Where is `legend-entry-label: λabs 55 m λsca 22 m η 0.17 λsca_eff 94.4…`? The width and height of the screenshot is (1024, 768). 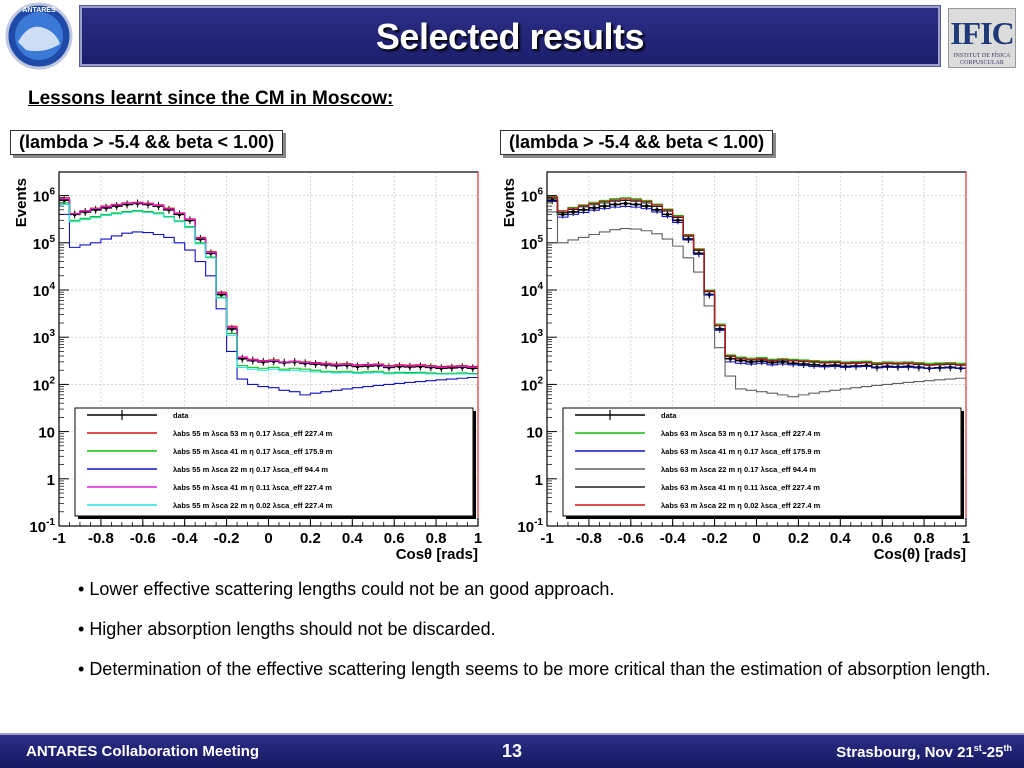 legend-entry-label: λabs 55 m λsca 22 m η 0.17 λsca_eff 94.4… is located at coordinates (250, 469).